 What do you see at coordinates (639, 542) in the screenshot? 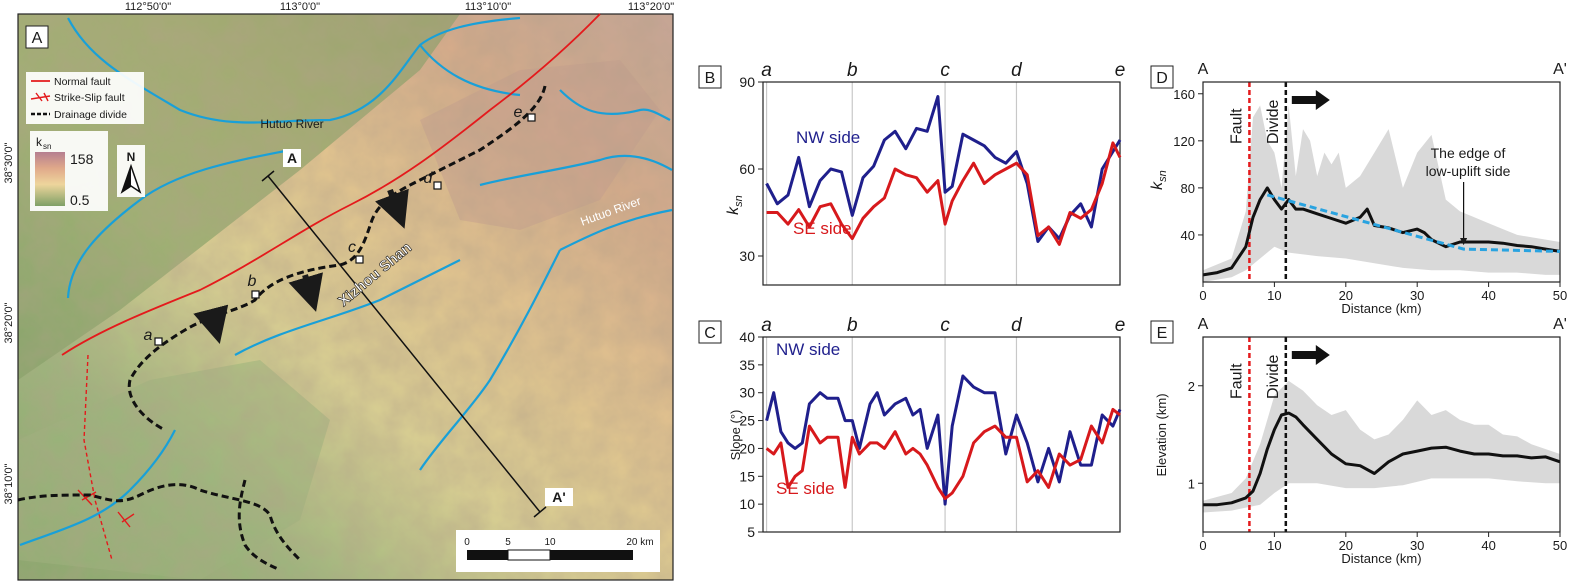
I see `scale-tick: 20 km` at bounding box center [639, 542].